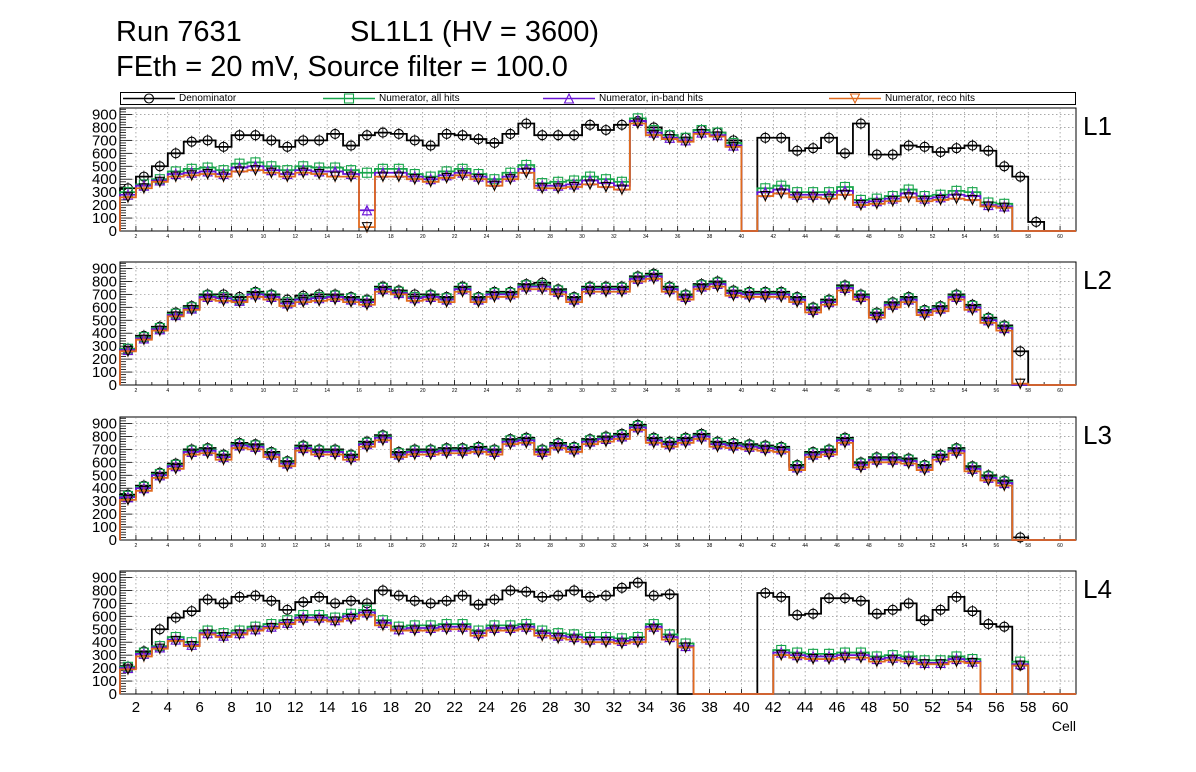 Image resolution: width=1196 pixels, height=772 pixels. Describe the element at coordinates (264, 391) in the screenshot. I see `x-tick-label: 10` at that location.